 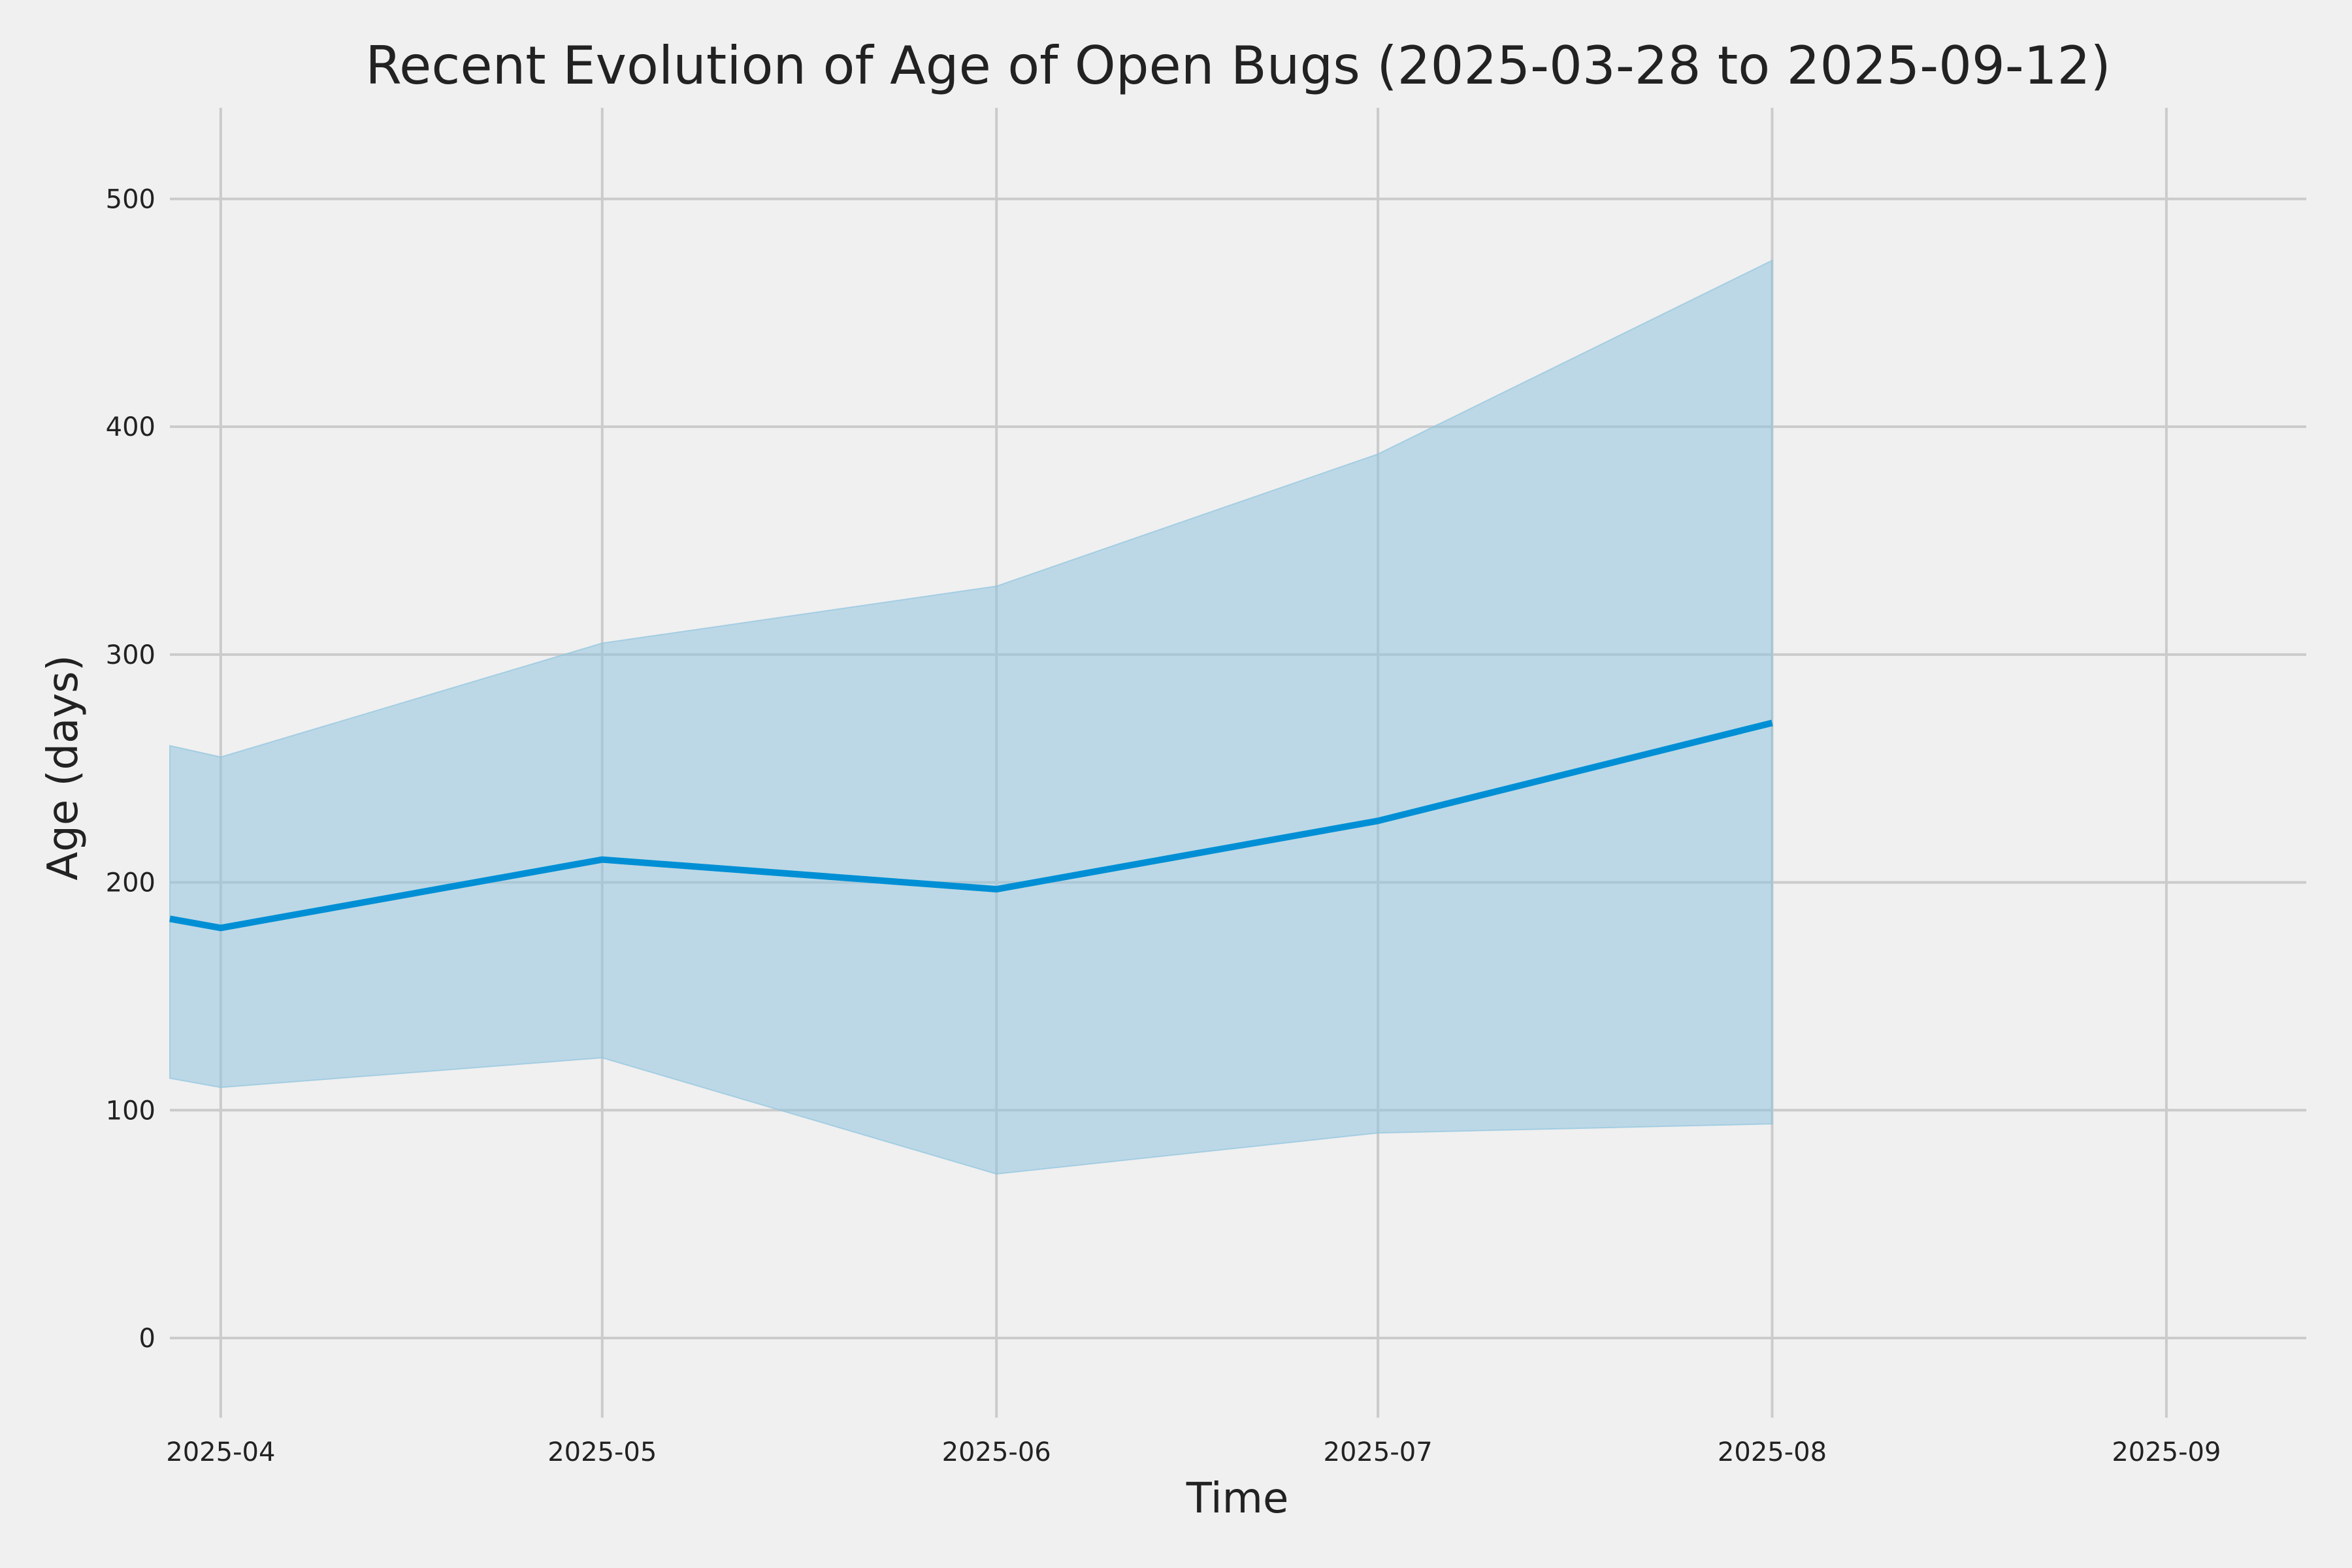 What do you see at coordinates (130, 883) in the screenshot?
I see `y-tick-label: 200` at bounding box center [130, 883].